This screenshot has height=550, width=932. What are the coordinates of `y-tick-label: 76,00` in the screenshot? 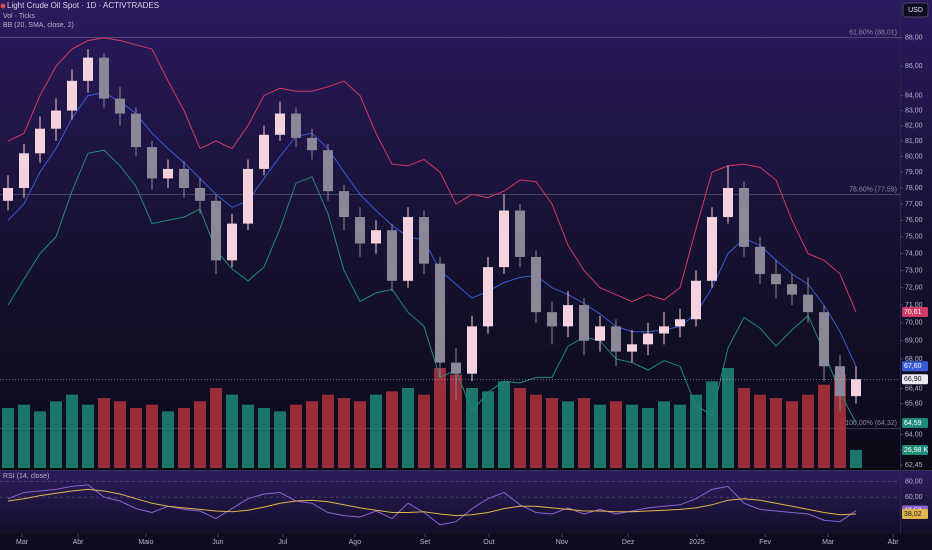 It's located at (914, 220).